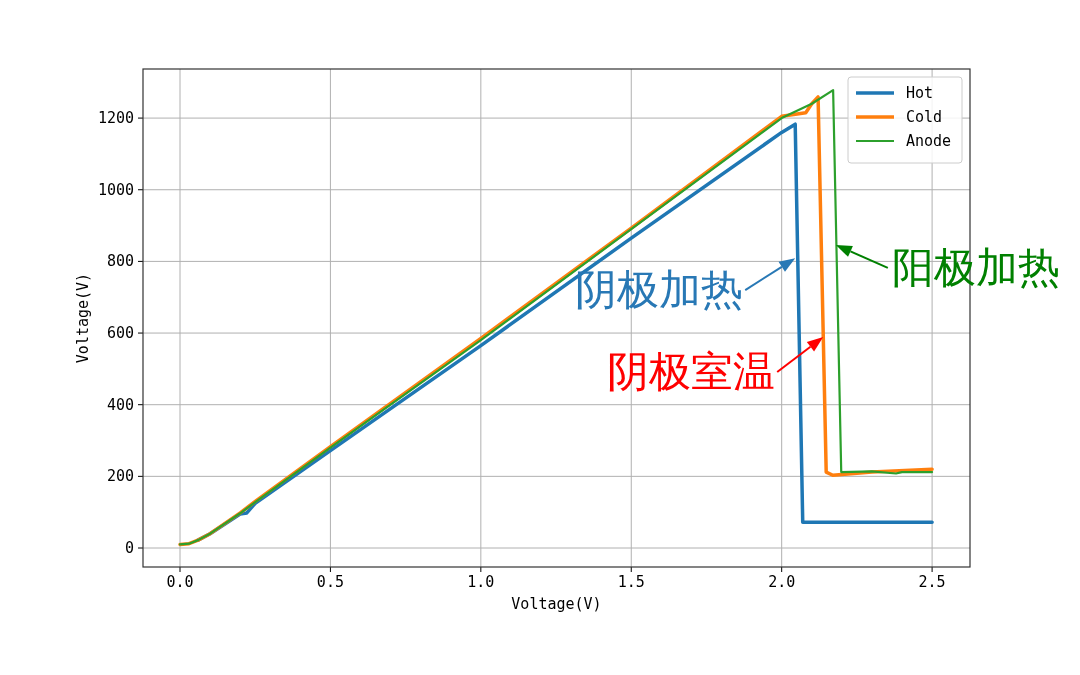 The width and height of the screenshot is (1080, 675). I want to click on x-axis-title: Voltage(V), so click(556, 604).